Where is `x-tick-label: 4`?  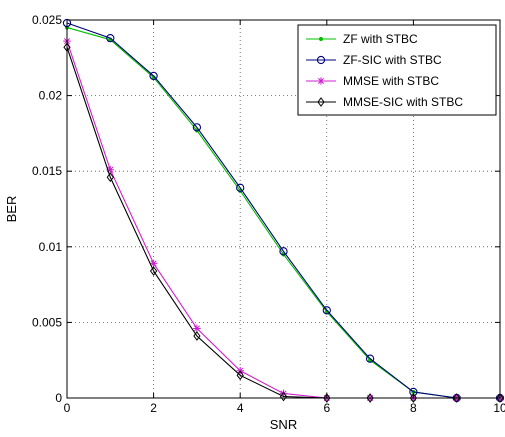 x-tick-label: 4 is located at coordinates (240, 408).